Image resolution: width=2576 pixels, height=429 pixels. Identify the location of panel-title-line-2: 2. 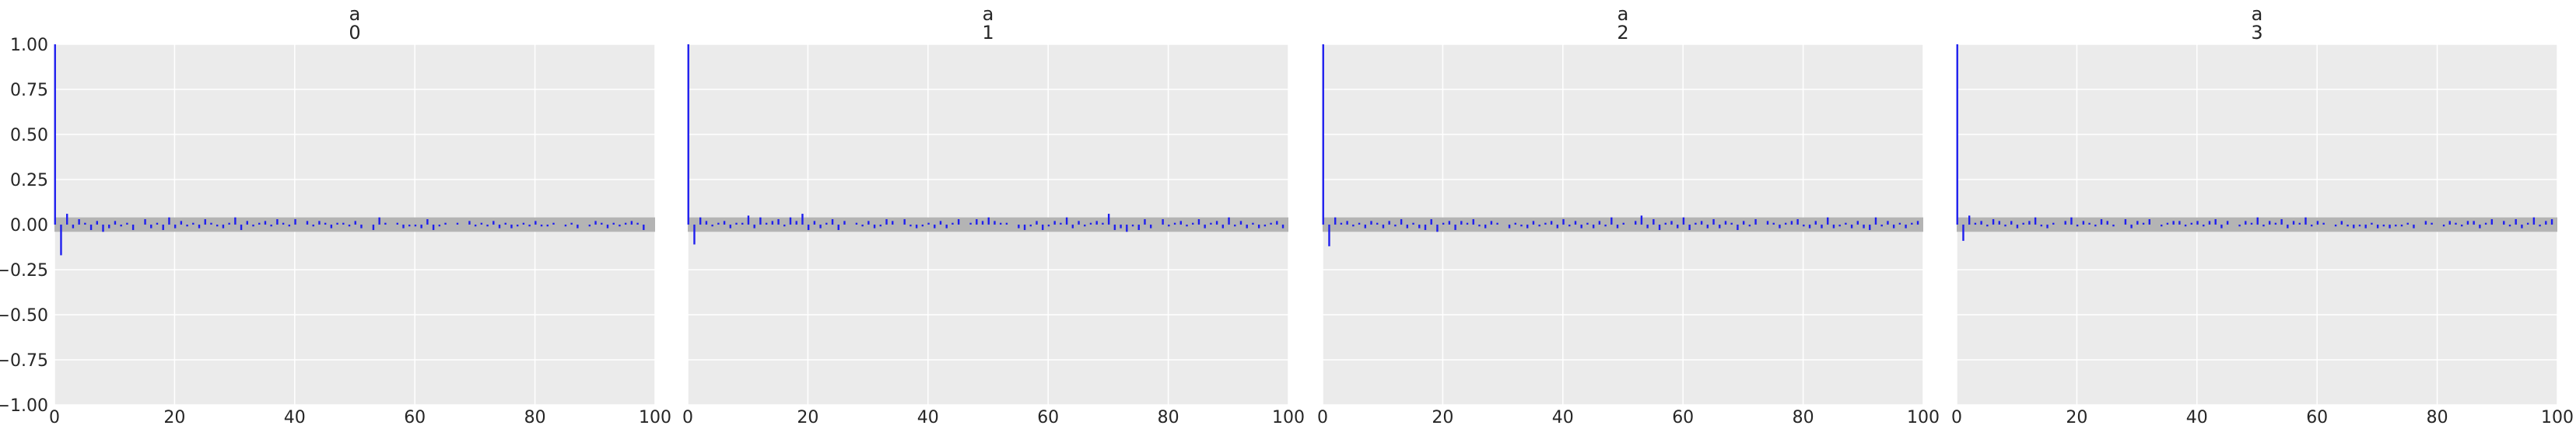
(1622, 33).